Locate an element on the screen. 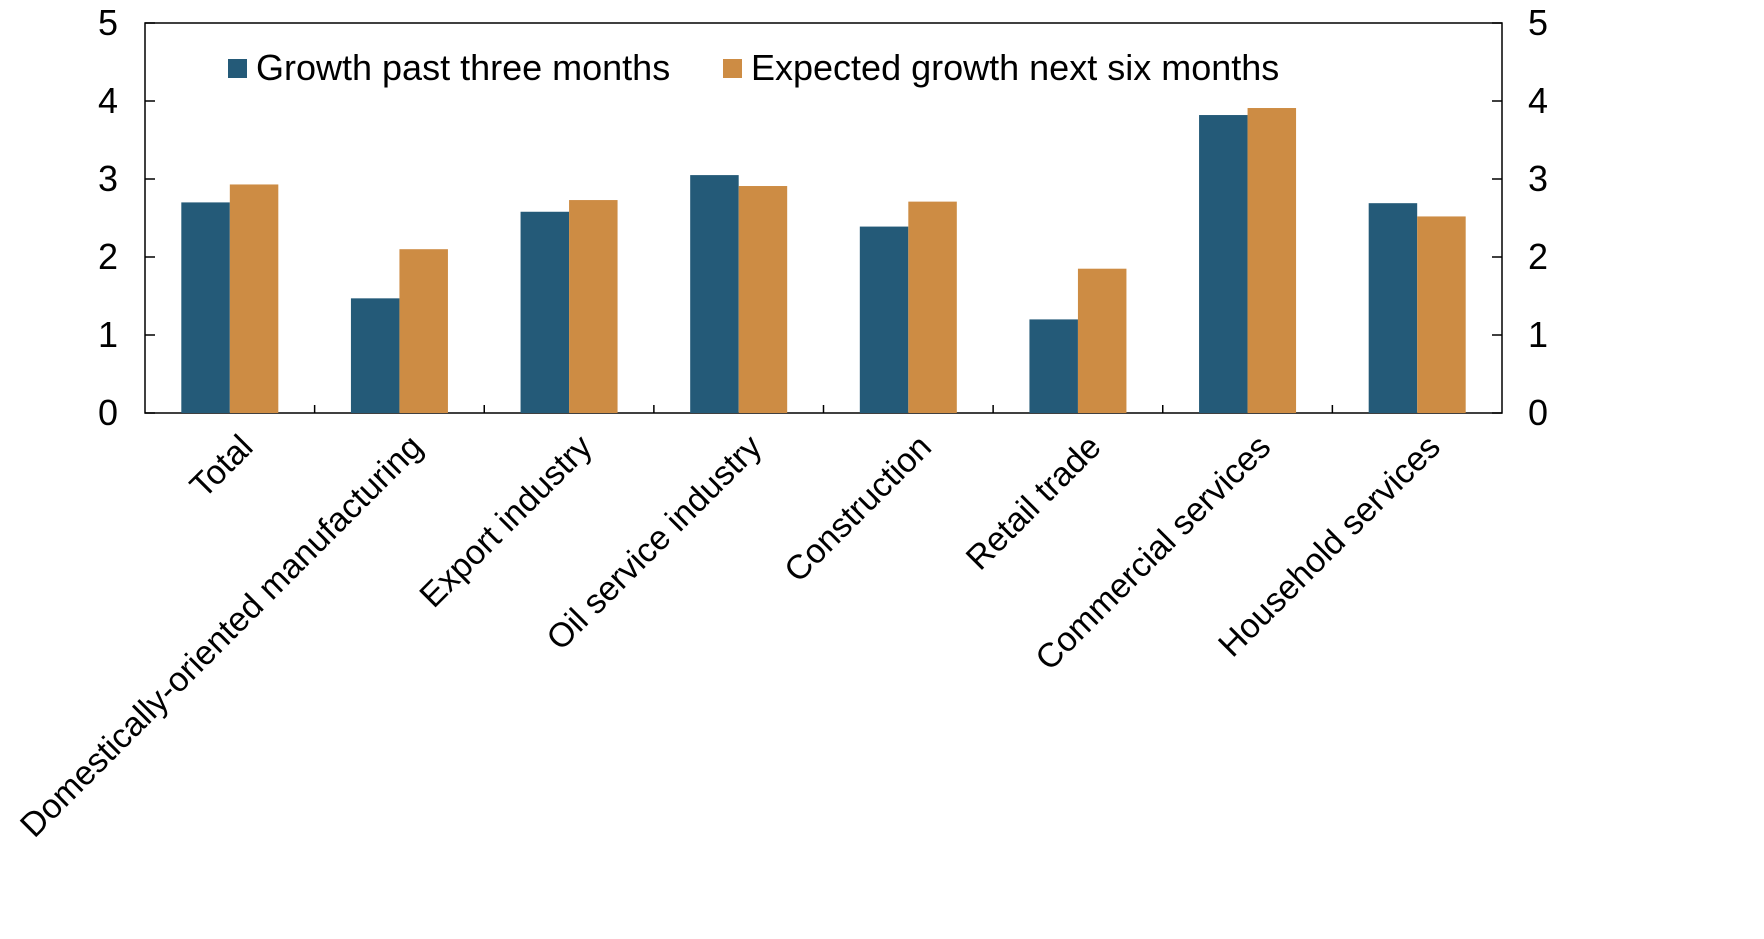  left-y-tick-label: 1 is located at coordinates (108, 334).